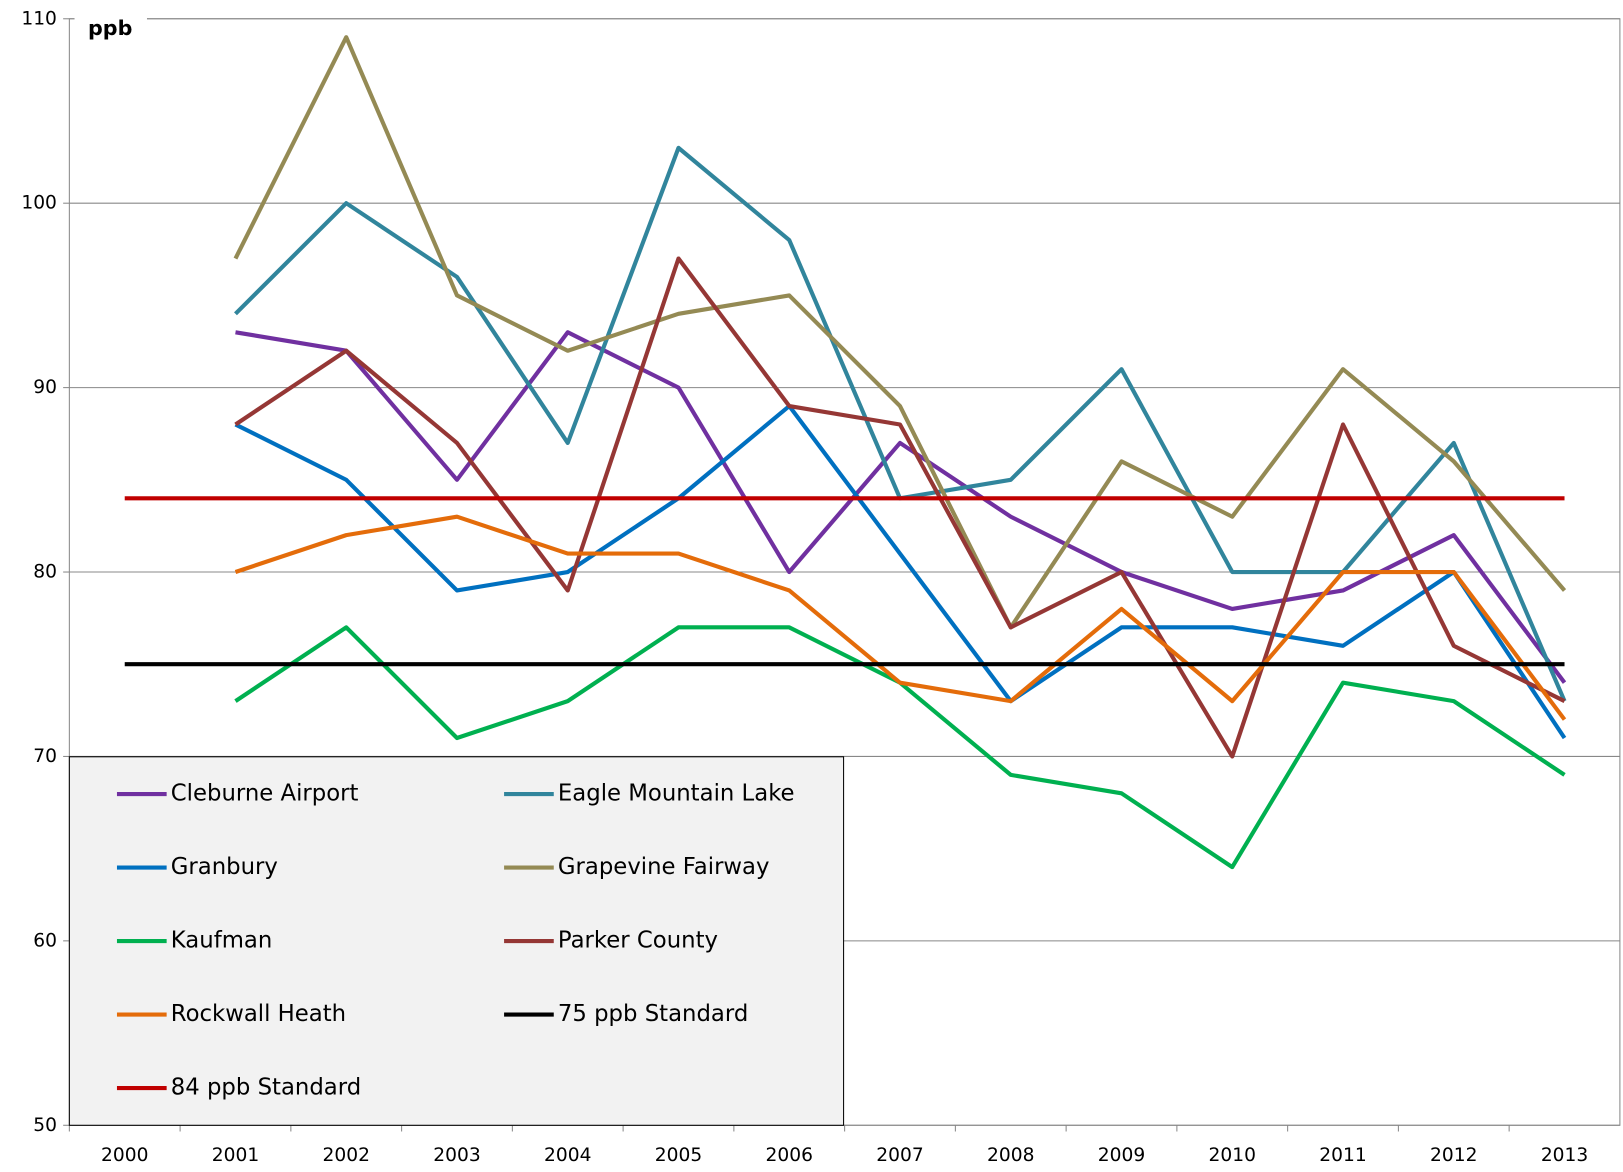  Describe the element at coordinates (900, 617) in the screenshot. I see `series-line` at that location.